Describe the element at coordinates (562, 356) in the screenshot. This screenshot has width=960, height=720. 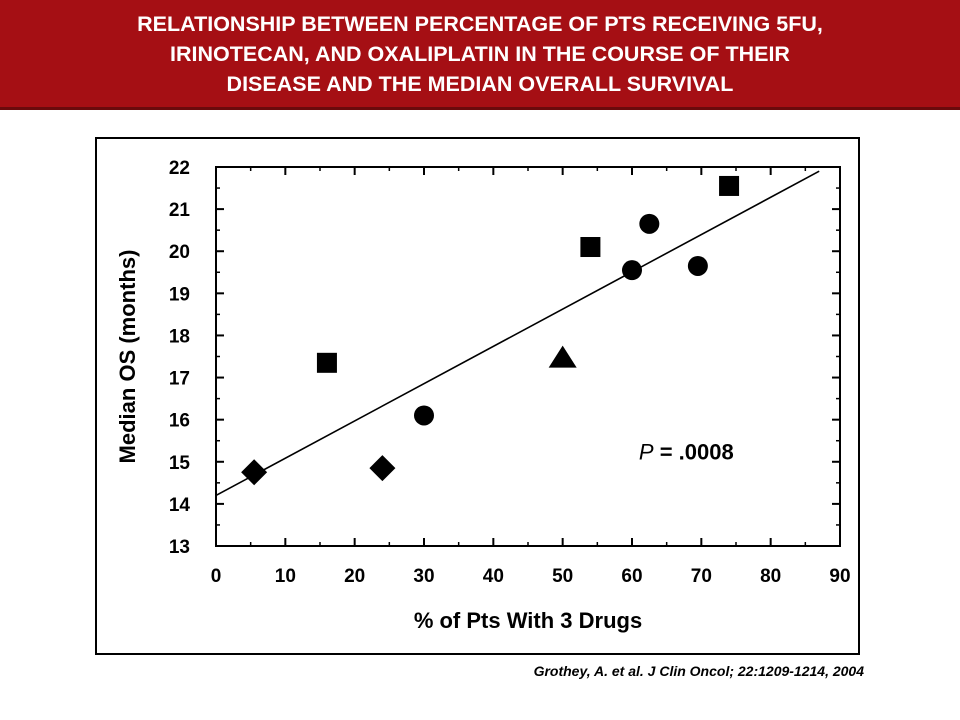
I see `data-point-triangle` at that location.